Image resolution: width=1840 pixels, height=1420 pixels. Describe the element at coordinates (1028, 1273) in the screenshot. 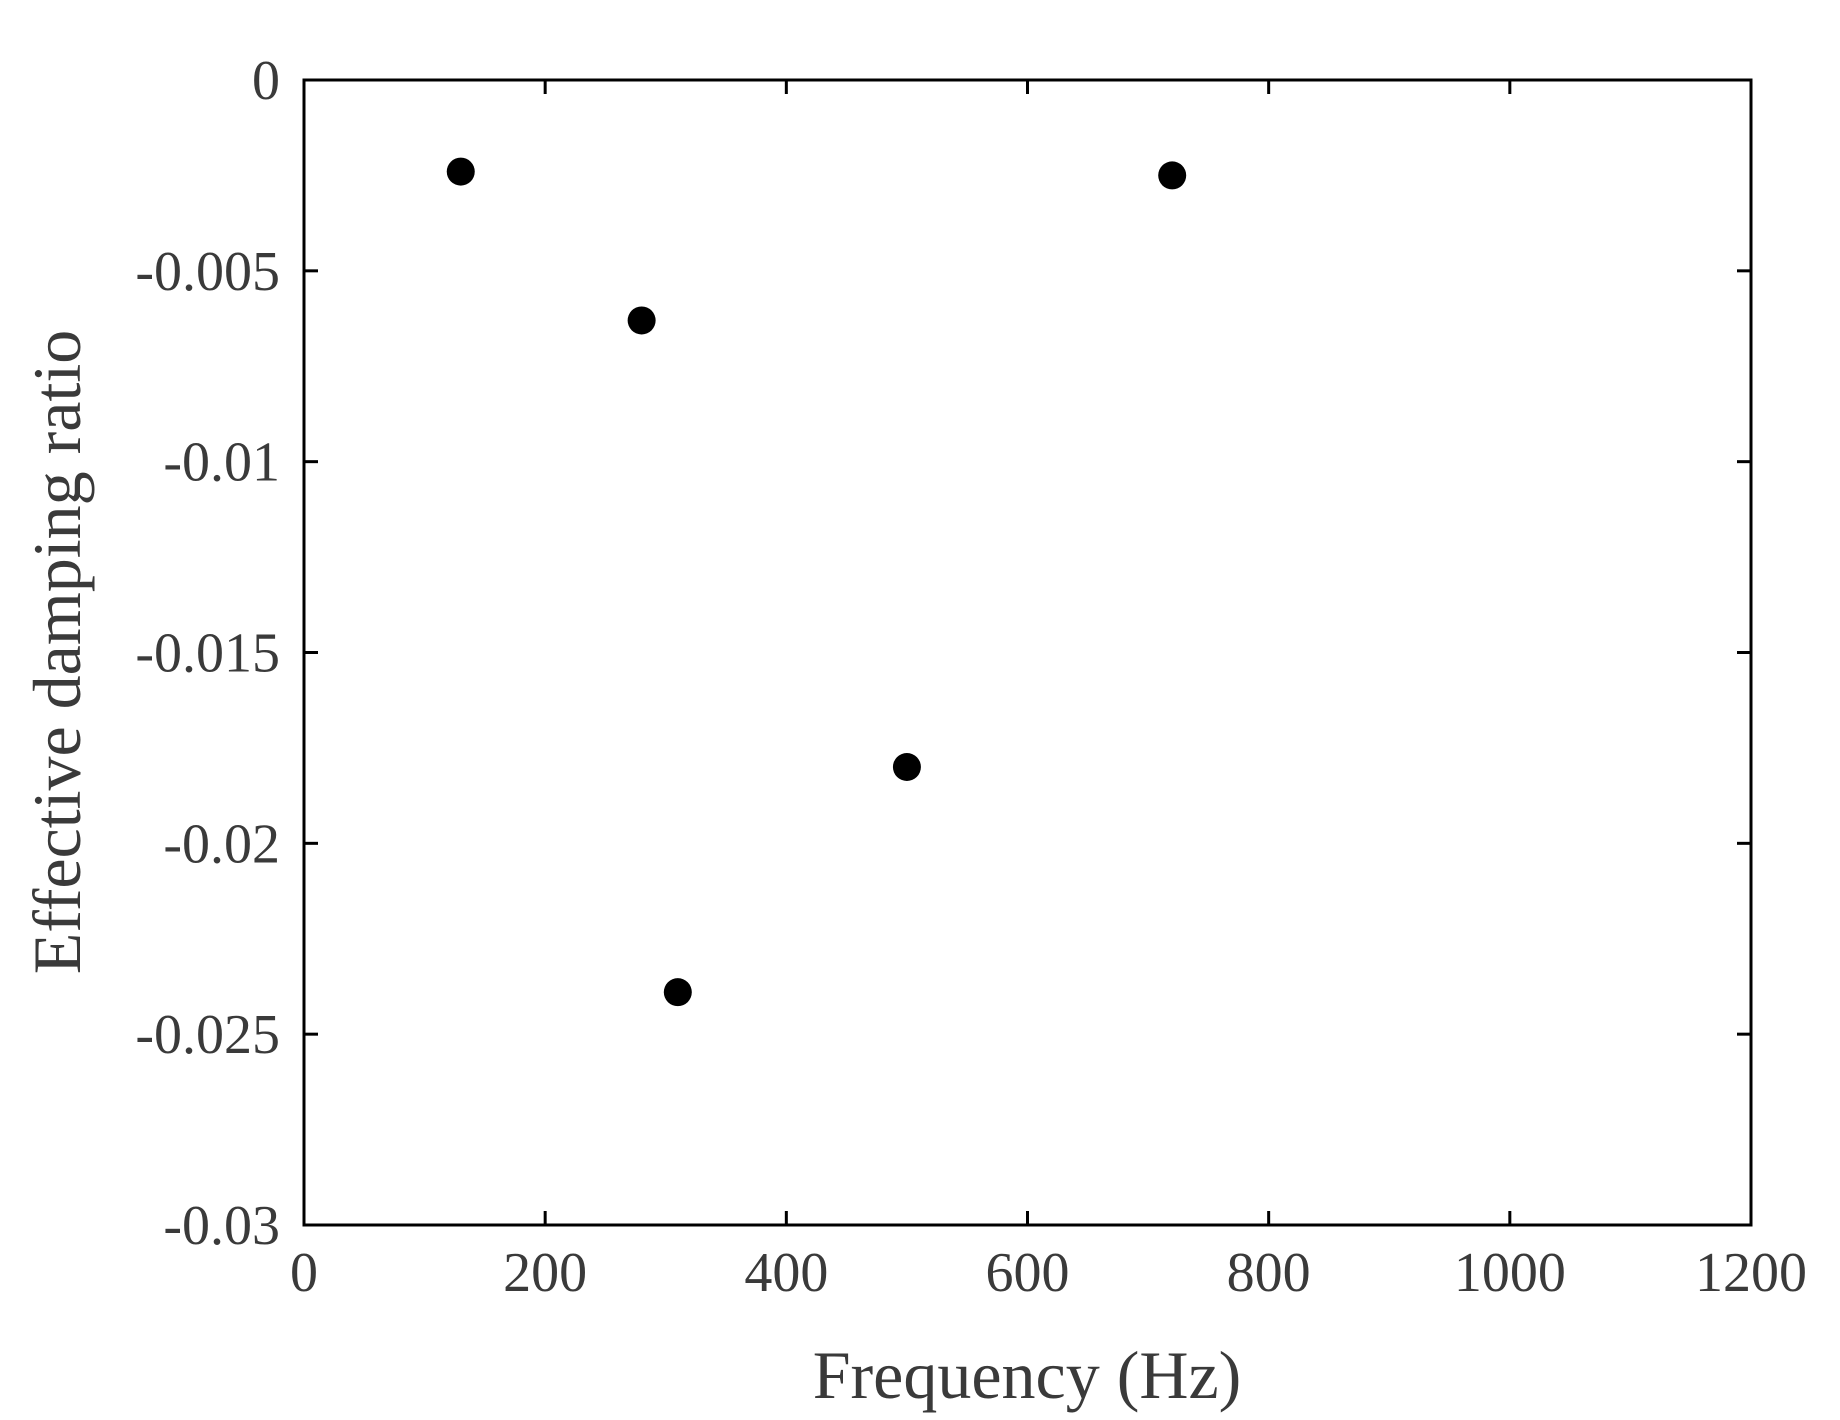

I see `x-tick-label: 600` at that location.